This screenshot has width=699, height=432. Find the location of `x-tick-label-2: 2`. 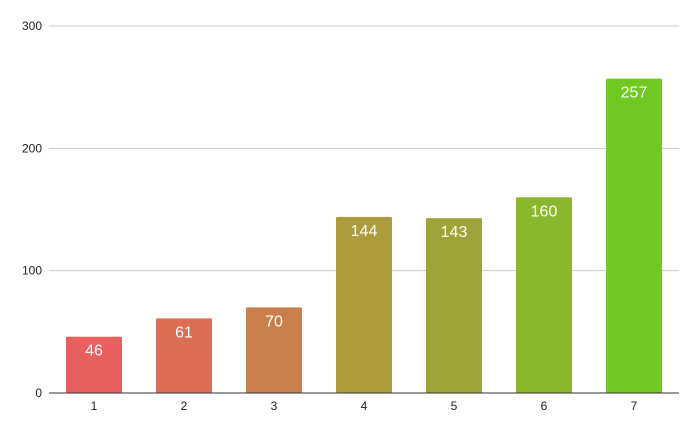

x-tick-label-2: 2 is located at coordinates (184, 406).